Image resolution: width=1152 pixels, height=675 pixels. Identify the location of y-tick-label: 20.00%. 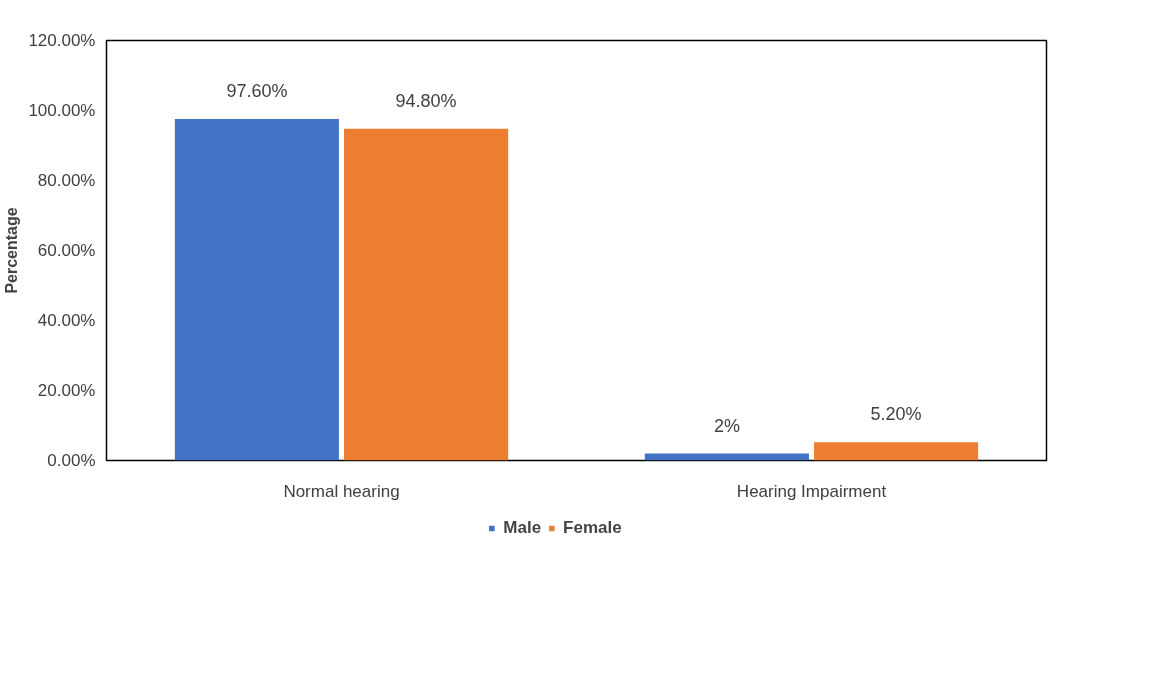
(66, 390).